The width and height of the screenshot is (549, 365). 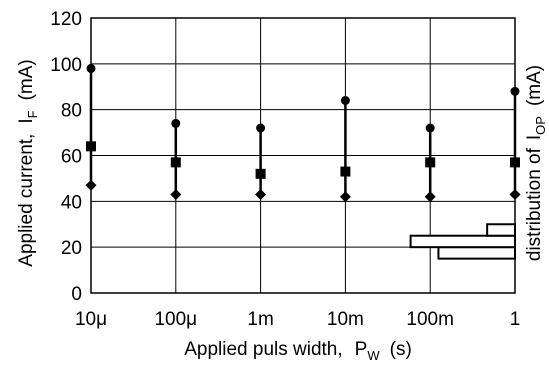 I want to click on x-tick-label-2: 1m, so click(x=260, y=319).